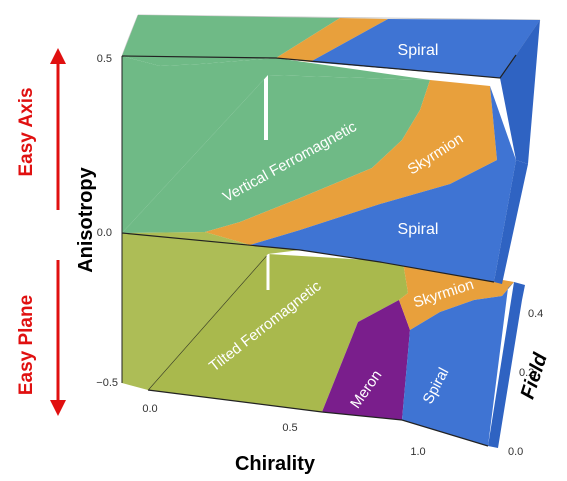 This screenshot has width=567, height=481. I want to click on x-tick-0.0: 0.0, so click(149, 409).